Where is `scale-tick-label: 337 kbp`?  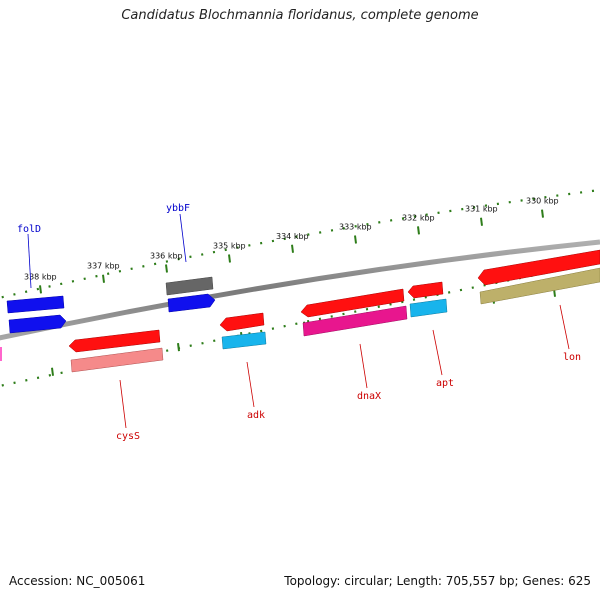
scale-tick-label: 337 kbp is located at coordinates (103, 266).